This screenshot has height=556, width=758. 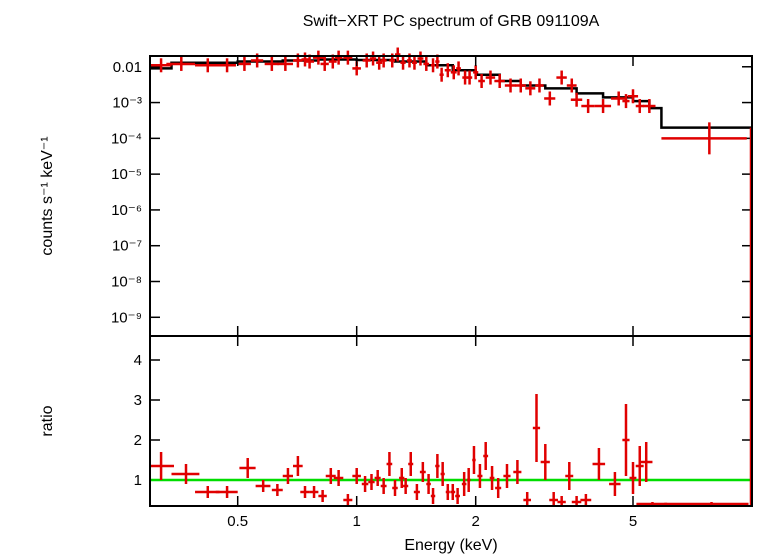 I want to click on model-step-line, so click(x=451, y=93).